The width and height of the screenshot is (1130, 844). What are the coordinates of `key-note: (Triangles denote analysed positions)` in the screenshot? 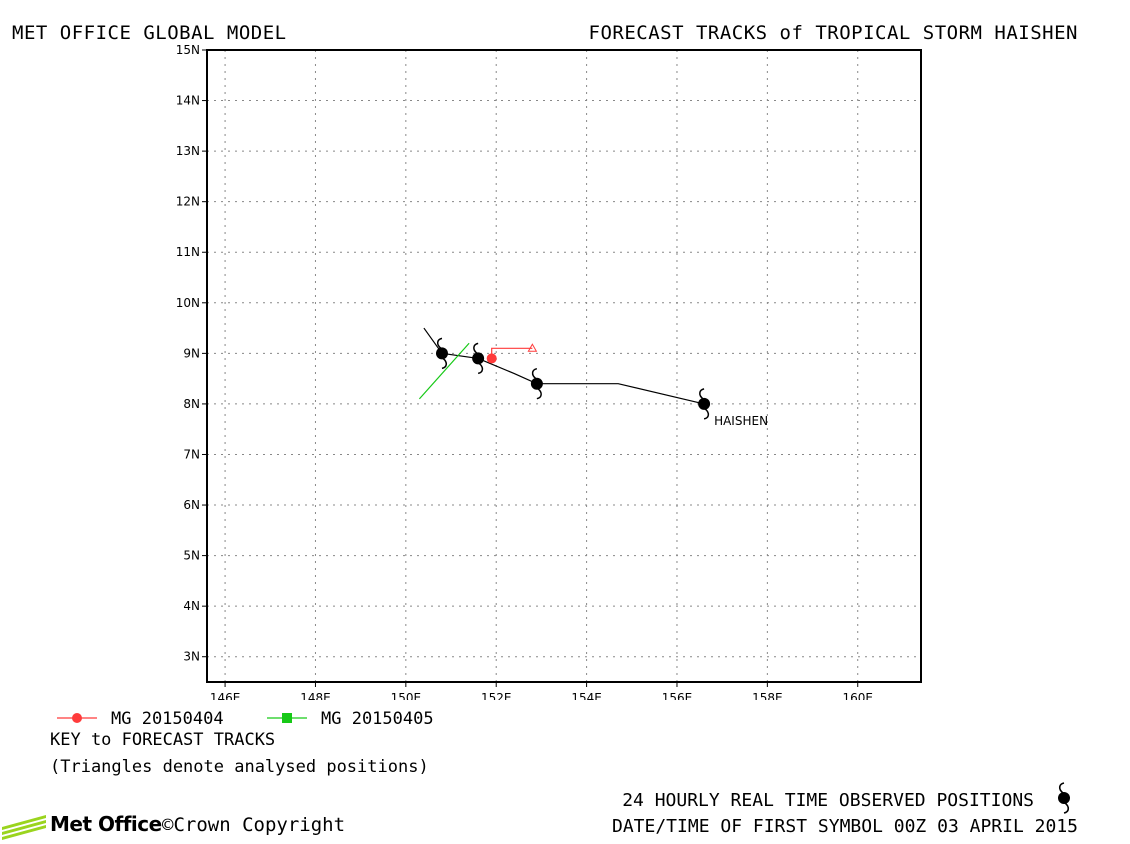 It's located at (239, 767).